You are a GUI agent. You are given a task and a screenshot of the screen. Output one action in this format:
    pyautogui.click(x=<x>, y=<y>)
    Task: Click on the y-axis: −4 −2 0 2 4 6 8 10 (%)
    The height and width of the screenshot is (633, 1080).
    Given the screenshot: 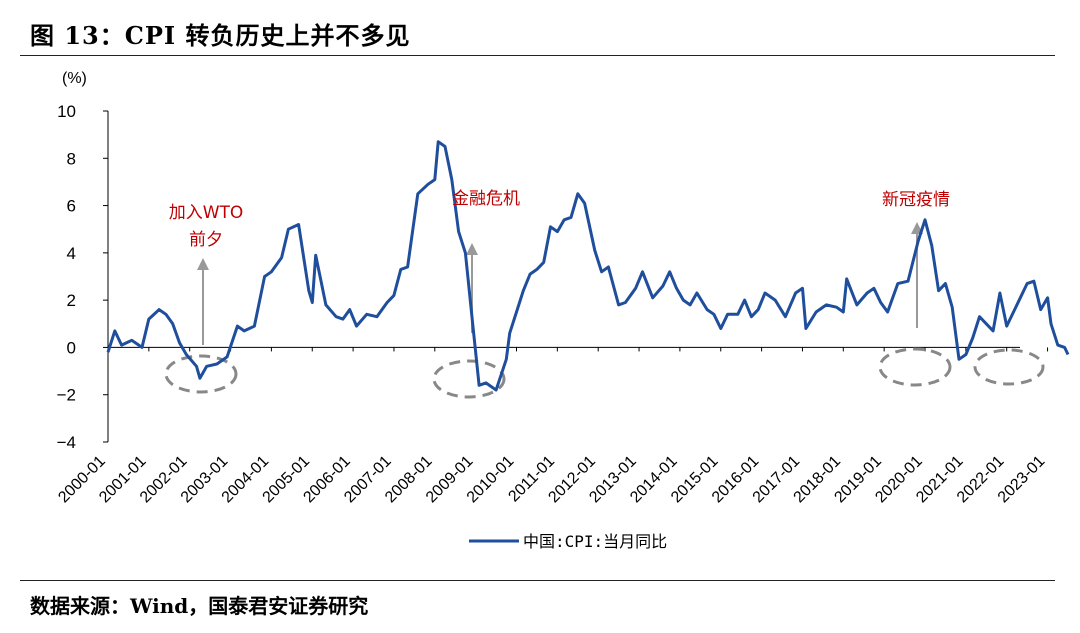 What is the action you would take?
    pyautogui.click(x=83, y=261)
    